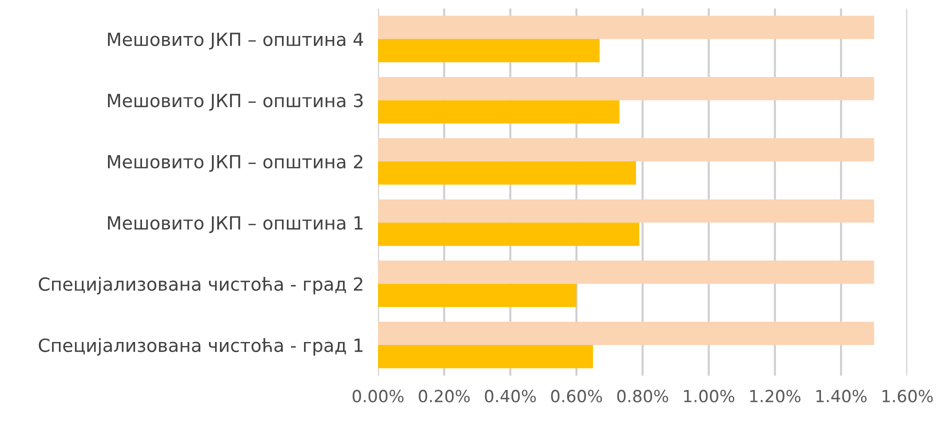 Image resolution: width=945 pixels, height=422 pixels. Describe the element at coordinates (200, 285) in the screenshot. I see `y-tick-label: Специјализована чистоћа - град 2` at that location.